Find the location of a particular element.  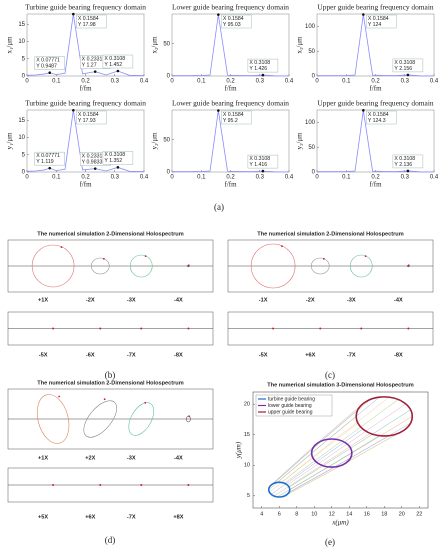

datatip-label: Y 124.3 is located at coordinates (377, 121).